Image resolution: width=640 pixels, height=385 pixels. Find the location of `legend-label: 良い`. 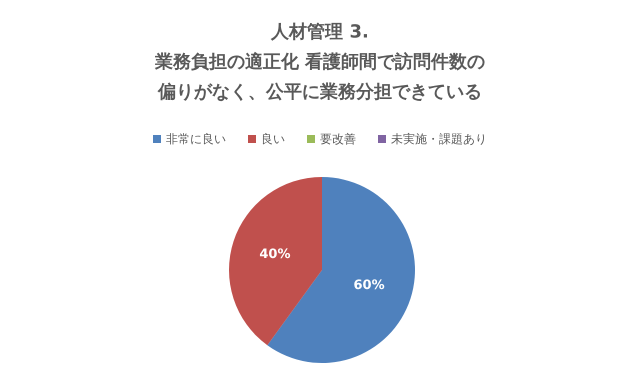

legend-label: 良い is located at coordinates (273, 139).